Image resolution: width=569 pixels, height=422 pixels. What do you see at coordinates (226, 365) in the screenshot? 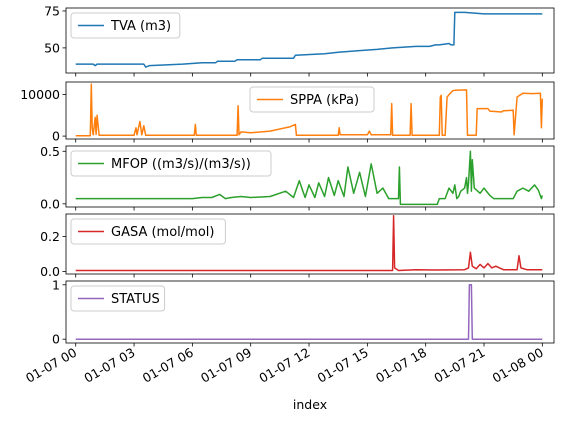
I see `x-tick-label: 01-07 09` at bounding box center [226, 365].